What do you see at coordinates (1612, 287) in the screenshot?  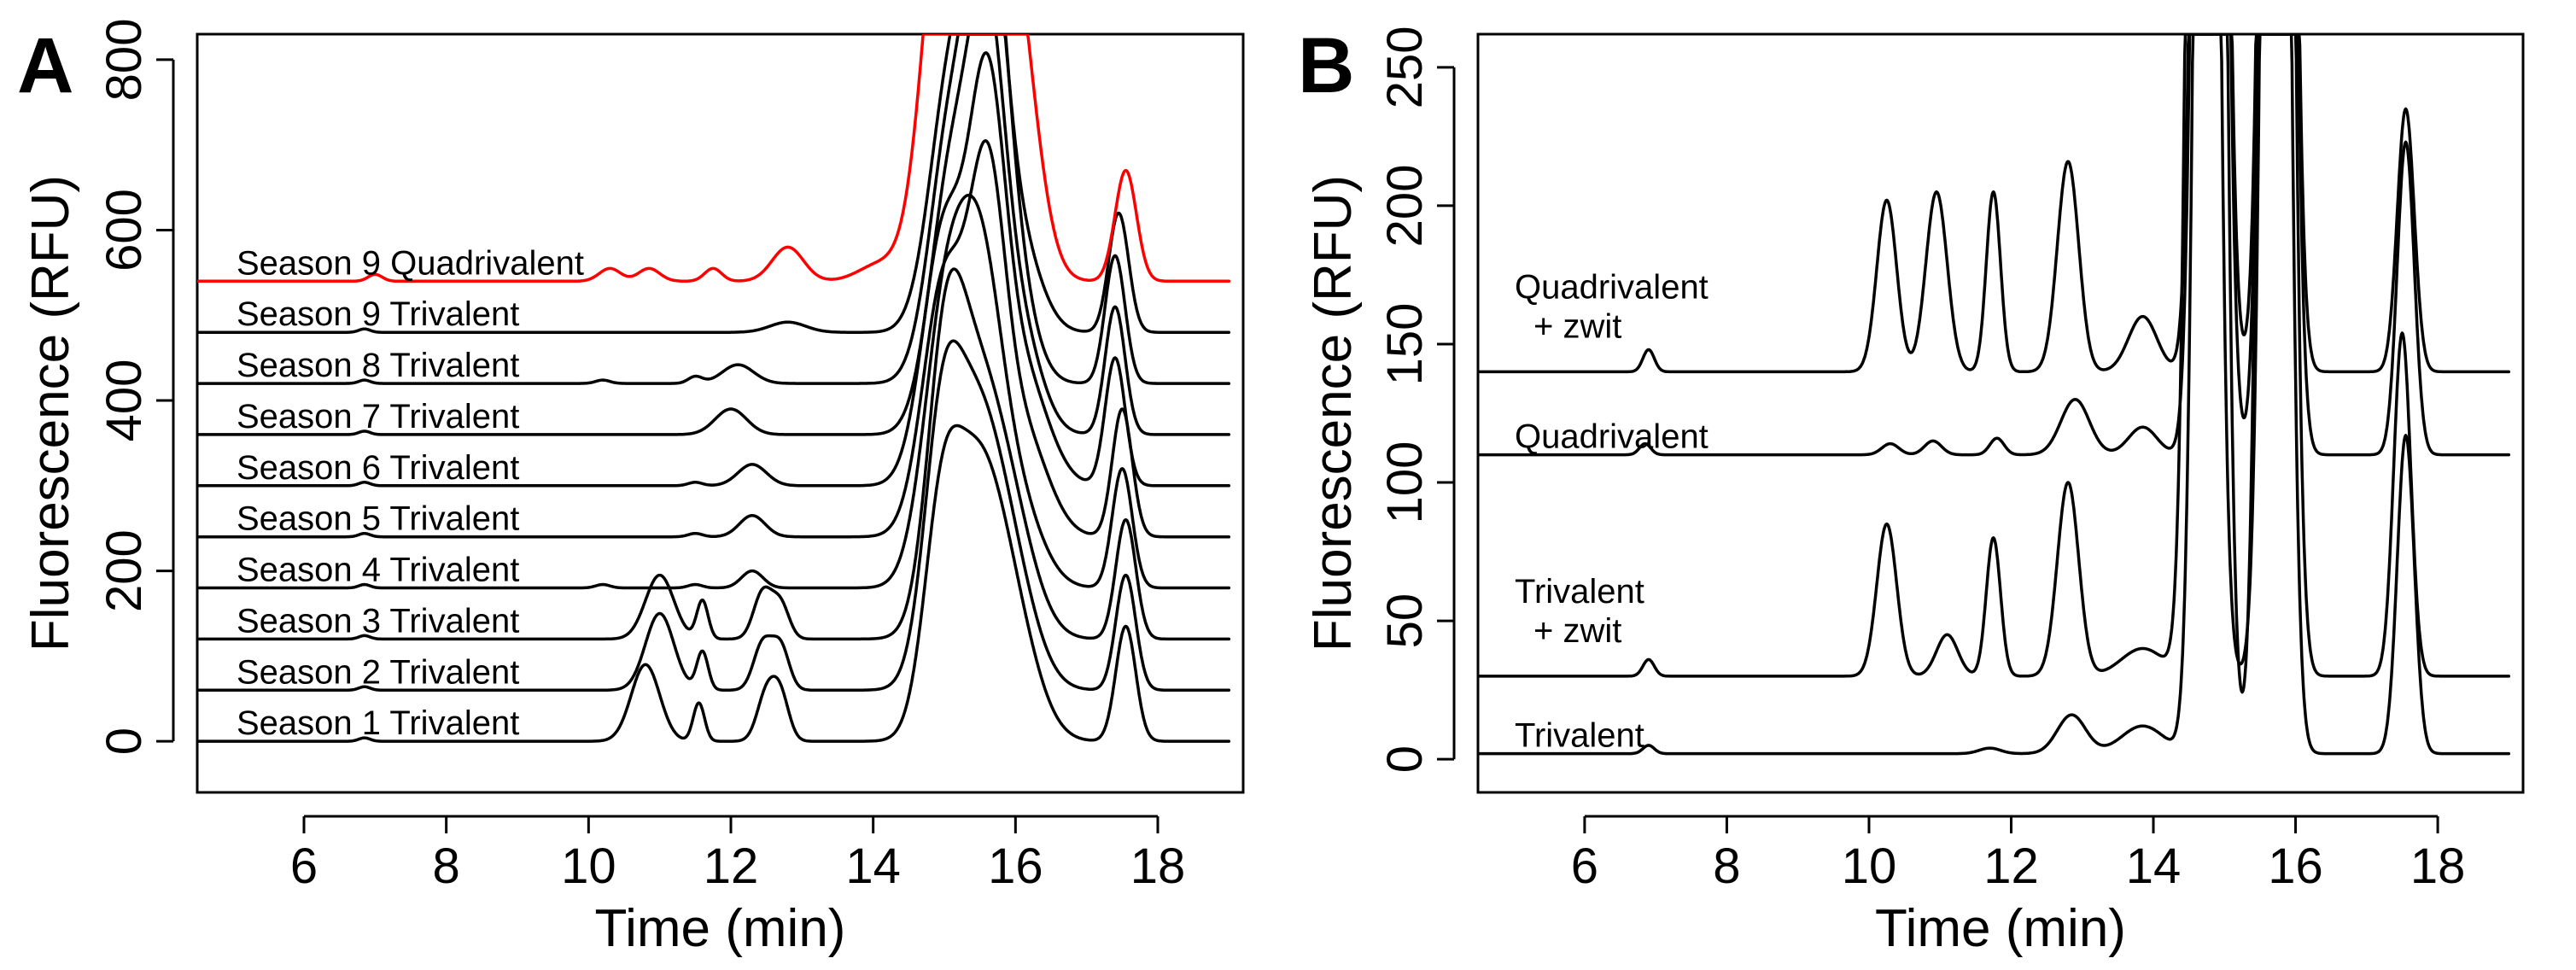 I see `series-label-line: Quadrivalent` at bounding box center [1612, 287].